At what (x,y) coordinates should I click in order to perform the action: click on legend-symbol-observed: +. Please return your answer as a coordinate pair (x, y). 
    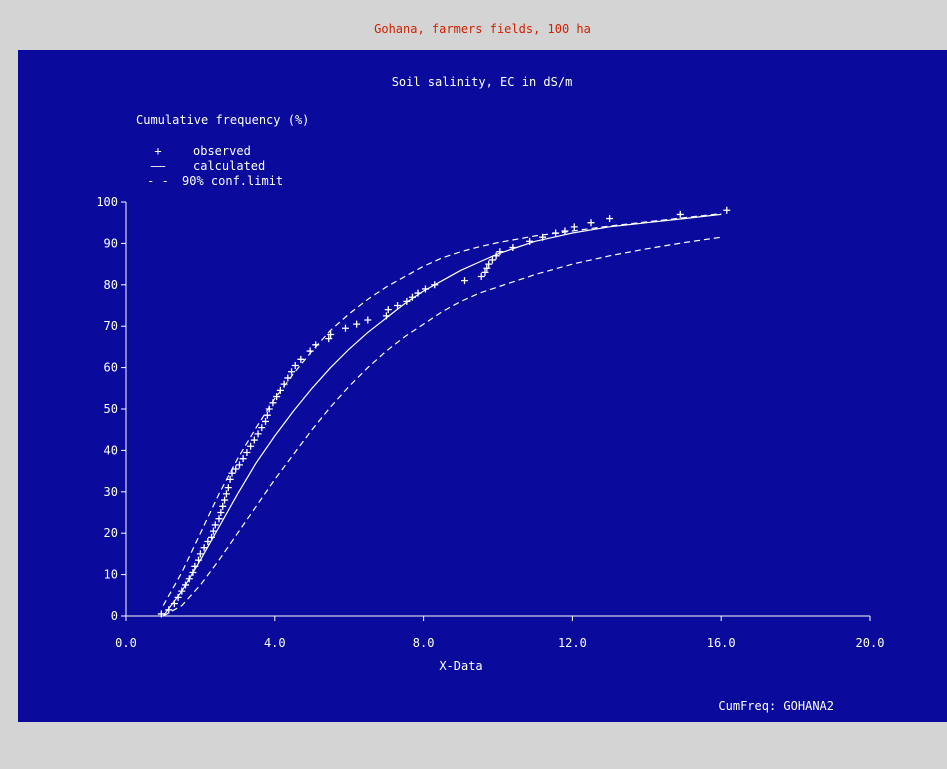
    Looking at the image, I should click on (157, 151).